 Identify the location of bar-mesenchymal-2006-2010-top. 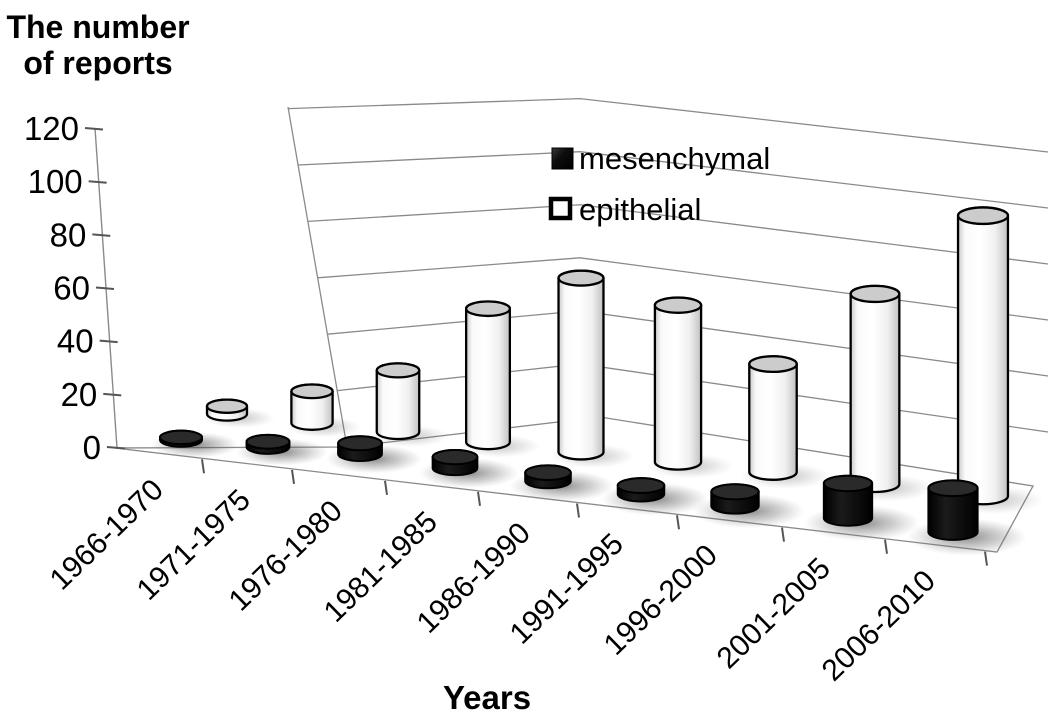
(953, 488).